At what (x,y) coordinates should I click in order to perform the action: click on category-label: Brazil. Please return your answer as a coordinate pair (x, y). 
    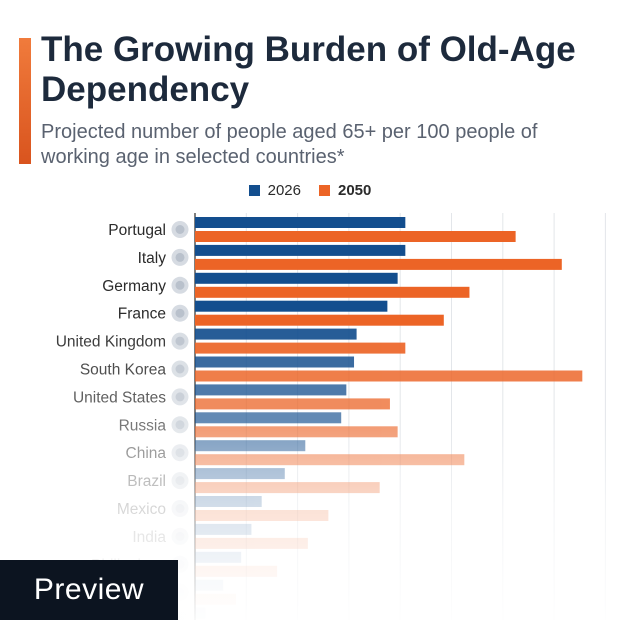
    Looking at the image, I should click on (146, 481).